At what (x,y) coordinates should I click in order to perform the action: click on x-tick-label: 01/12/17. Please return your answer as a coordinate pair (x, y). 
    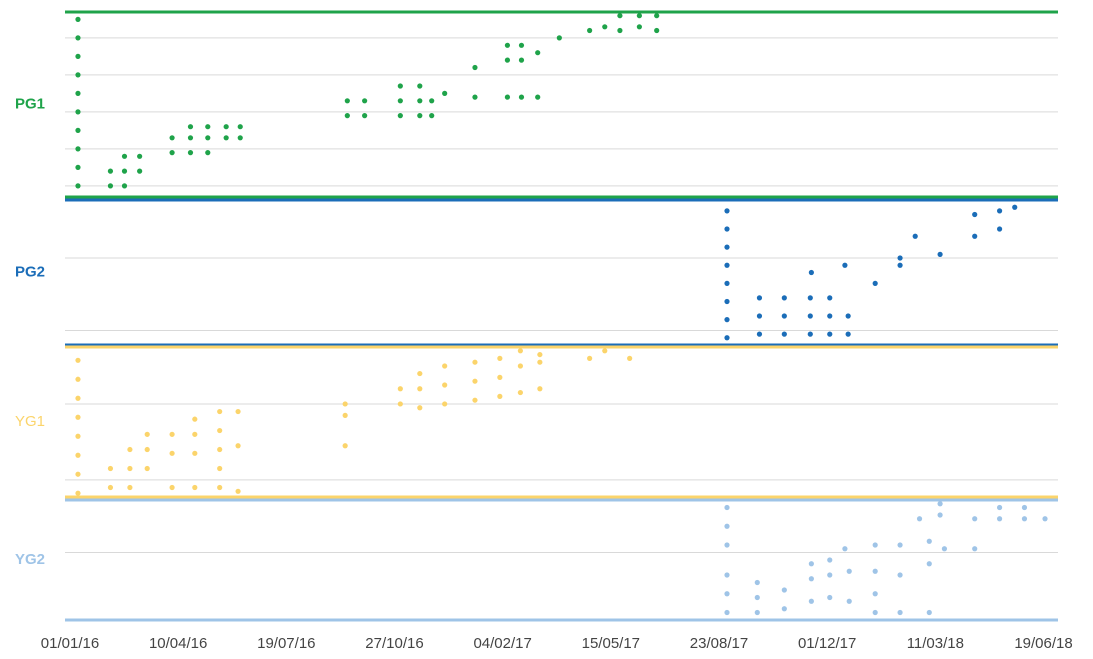
    Looking at the image, I should click on (827, 643).